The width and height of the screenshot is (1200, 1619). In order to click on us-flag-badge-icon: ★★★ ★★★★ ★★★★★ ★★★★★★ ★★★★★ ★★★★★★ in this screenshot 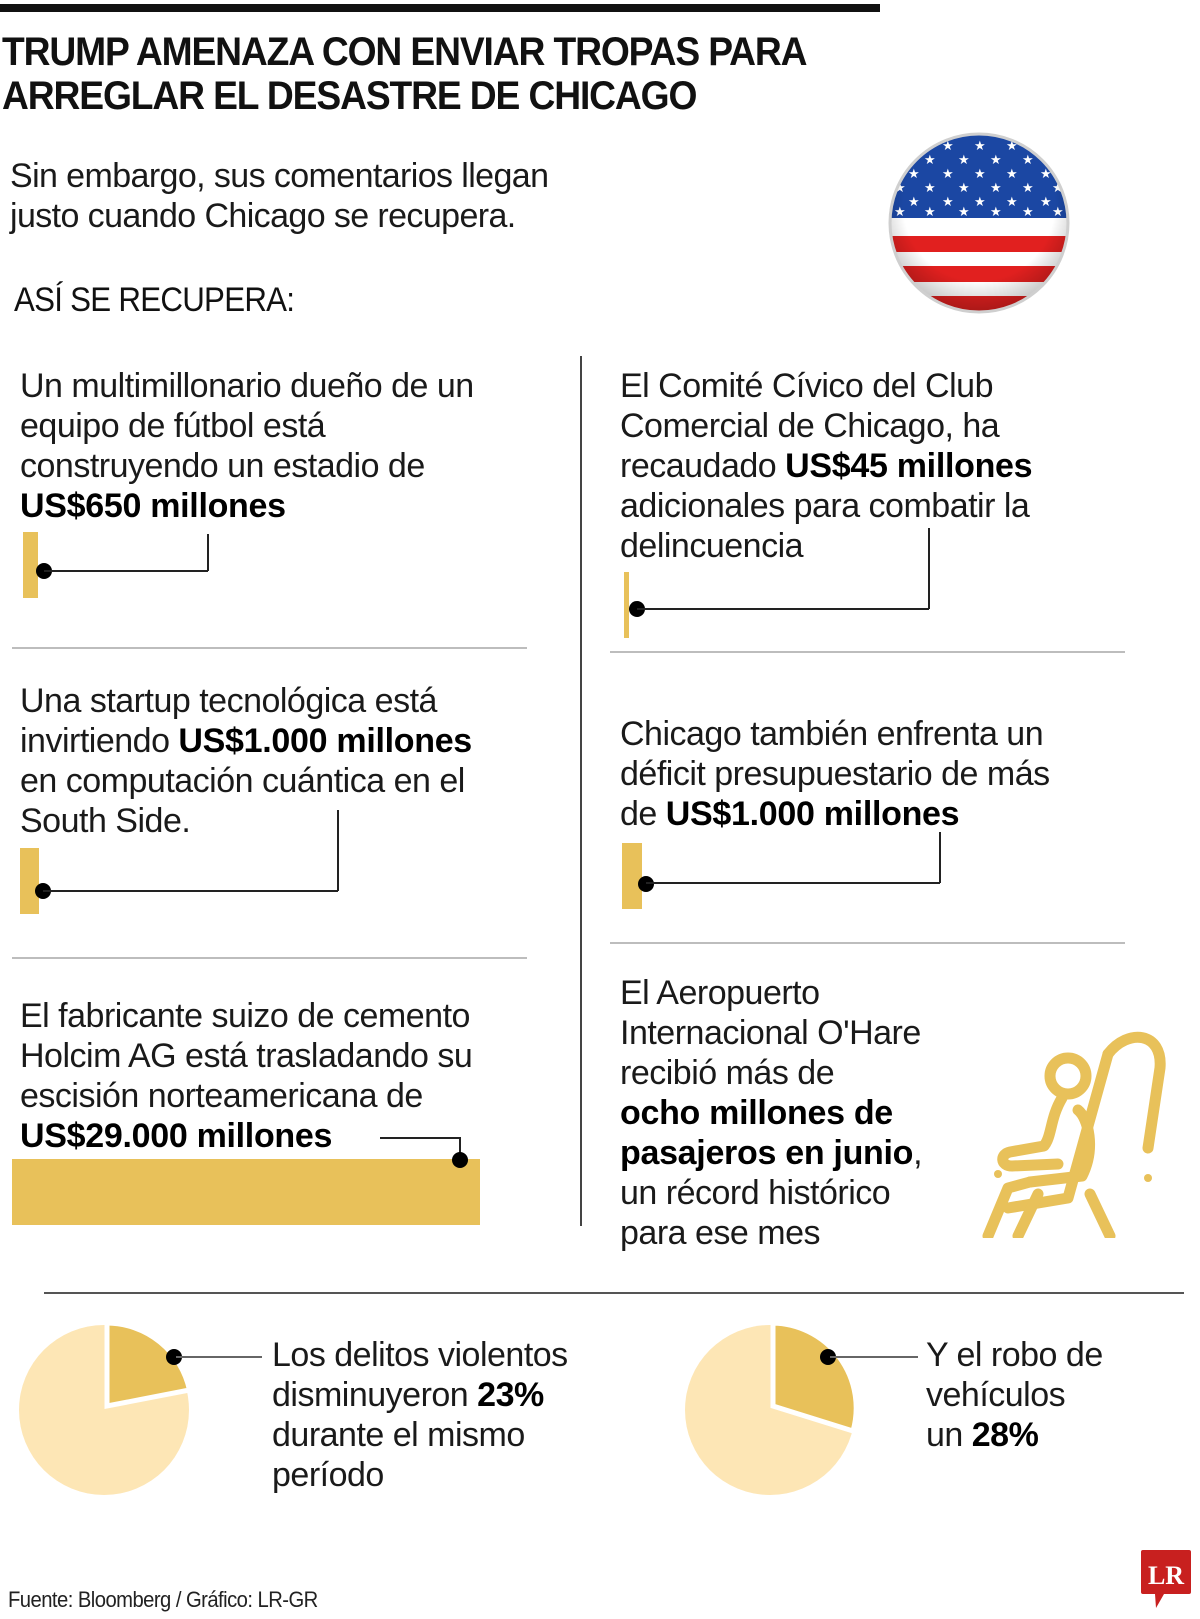, I will do `click(979, 223)`.